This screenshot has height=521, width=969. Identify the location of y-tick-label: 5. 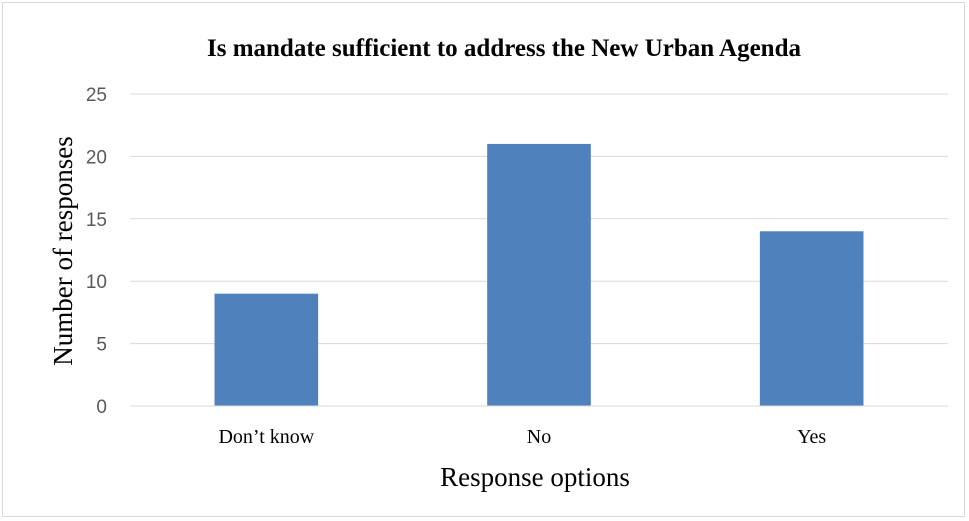
(101, 345).